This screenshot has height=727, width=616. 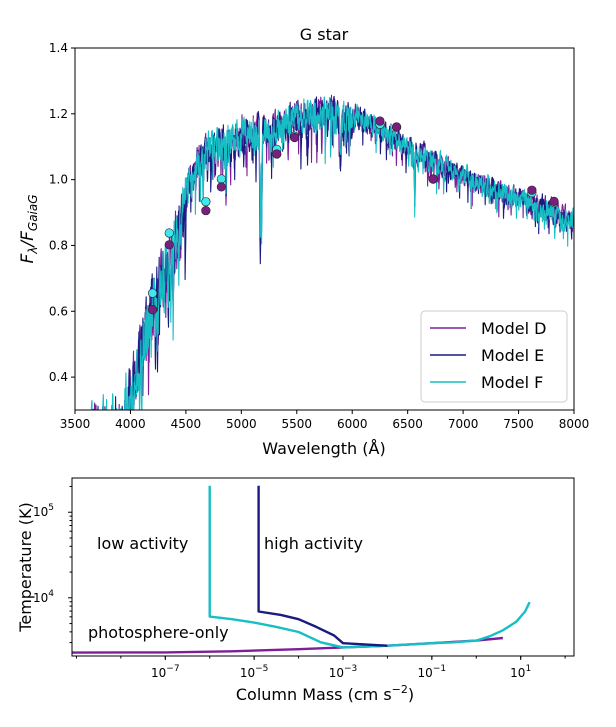 What do you see at coordinates (320, 668) in the screenshot?
I see `temperature-x-ticks: 10⁻⁷ 10⁻⁵ 10⁻³ 10⁻¹ 10¹` at bounding box center [320, 668].